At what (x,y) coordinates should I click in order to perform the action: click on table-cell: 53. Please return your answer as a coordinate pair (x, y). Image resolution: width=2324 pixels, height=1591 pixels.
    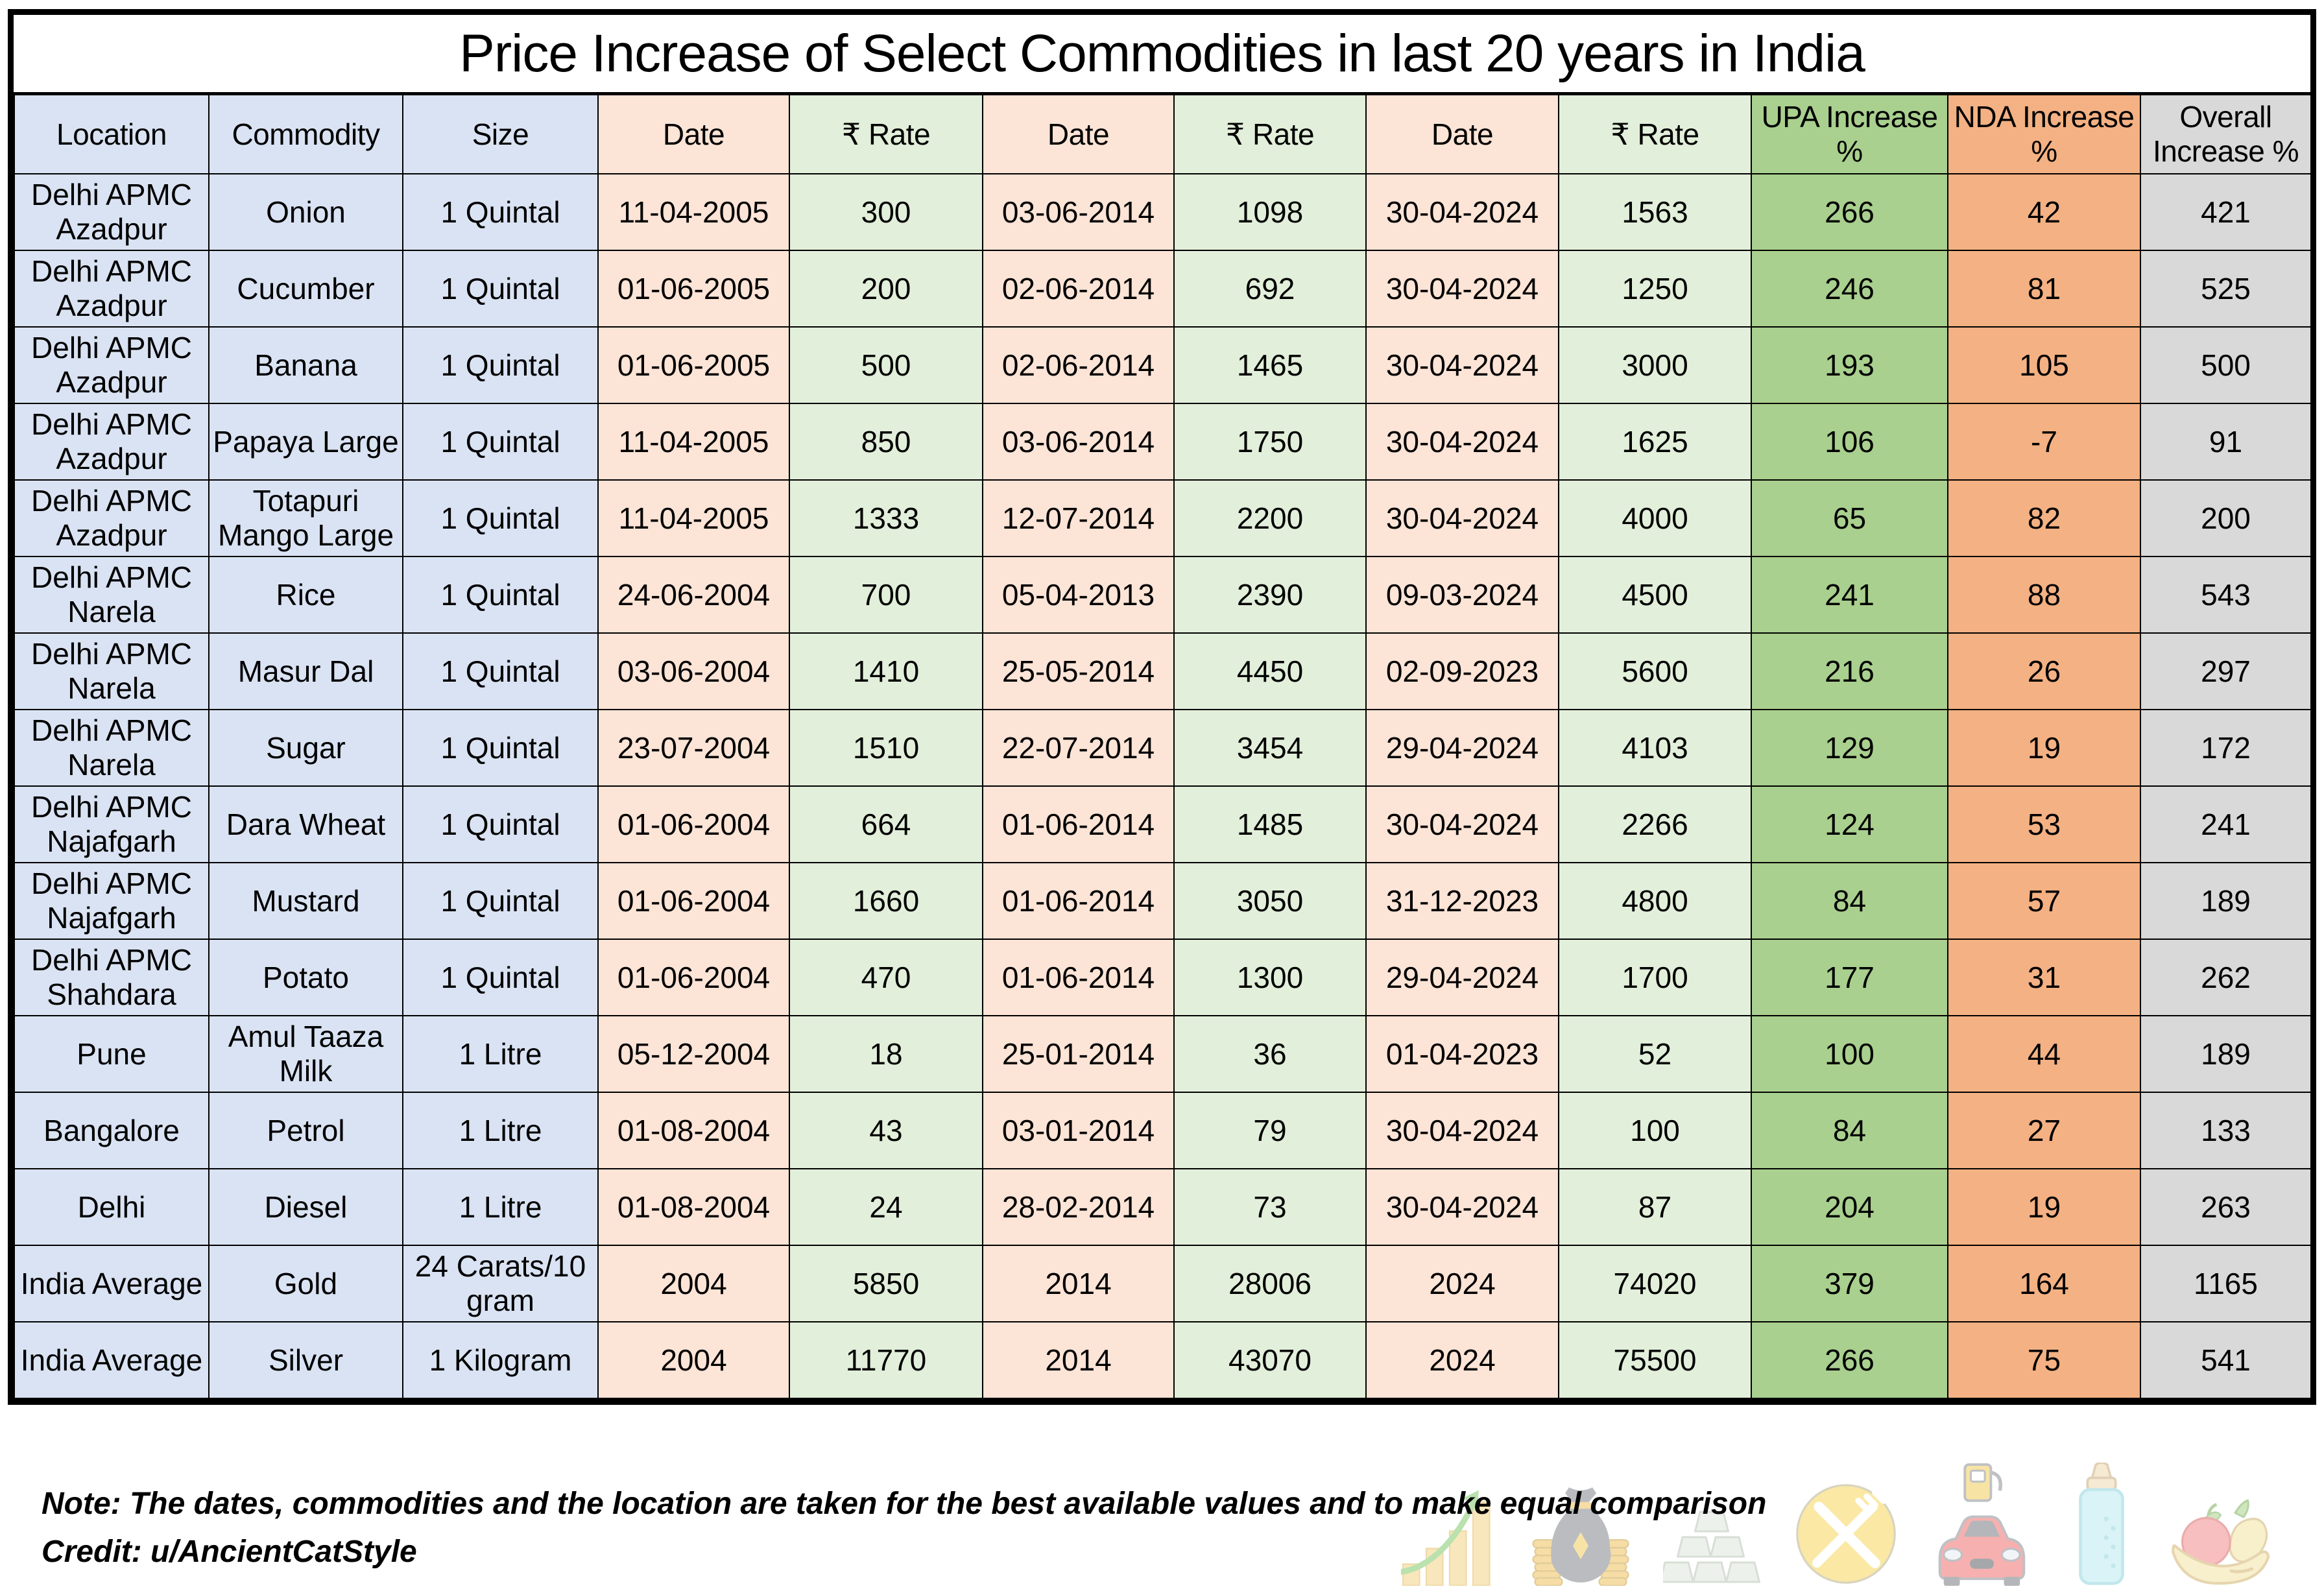
    Looking at the image, I should click on (2044, 824).